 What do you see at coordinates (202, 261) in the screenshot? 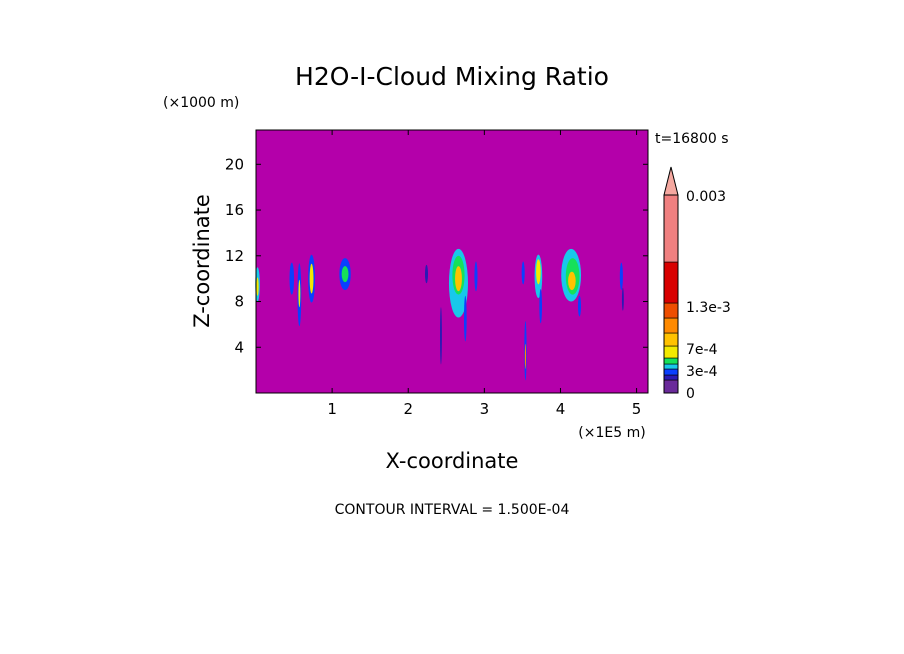
I see `y-axis-label: Z-coordinate` at bounding box center [202, 261].